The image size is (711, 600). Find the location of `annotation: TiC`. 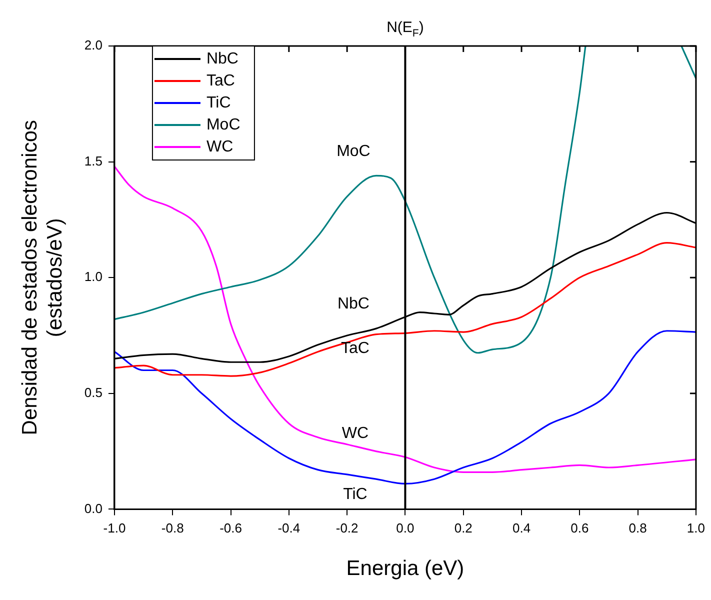

annotation: TiC is located at coordinates (355, 494).